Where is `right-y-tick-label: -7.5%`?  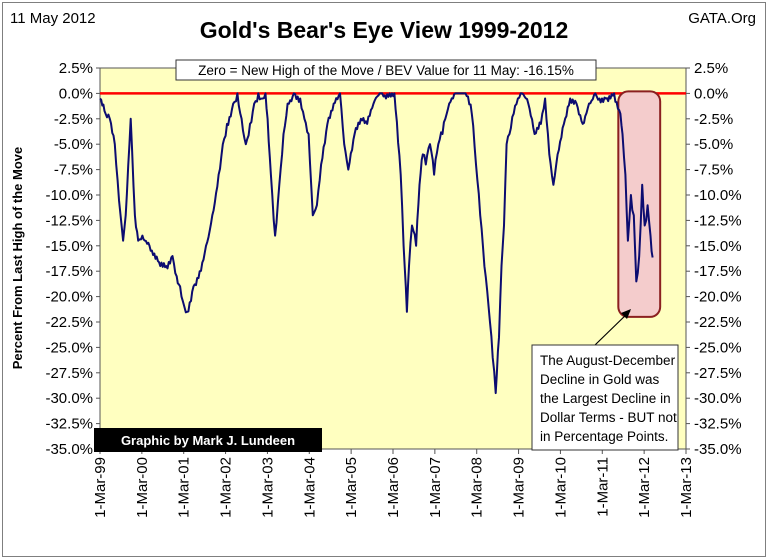
right-y-tick-label: -7.5% is located at coordinates (713, 170).